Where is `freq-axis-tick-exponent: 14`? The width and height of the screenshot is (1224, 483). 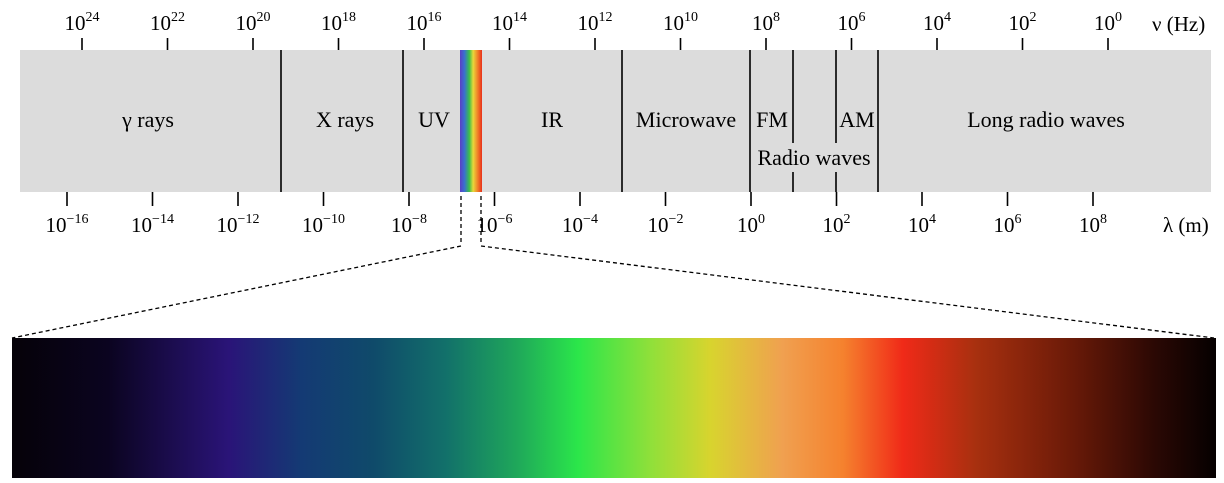
freq-axis-tick-exponent: 14 is located at coordinates (520, 17).